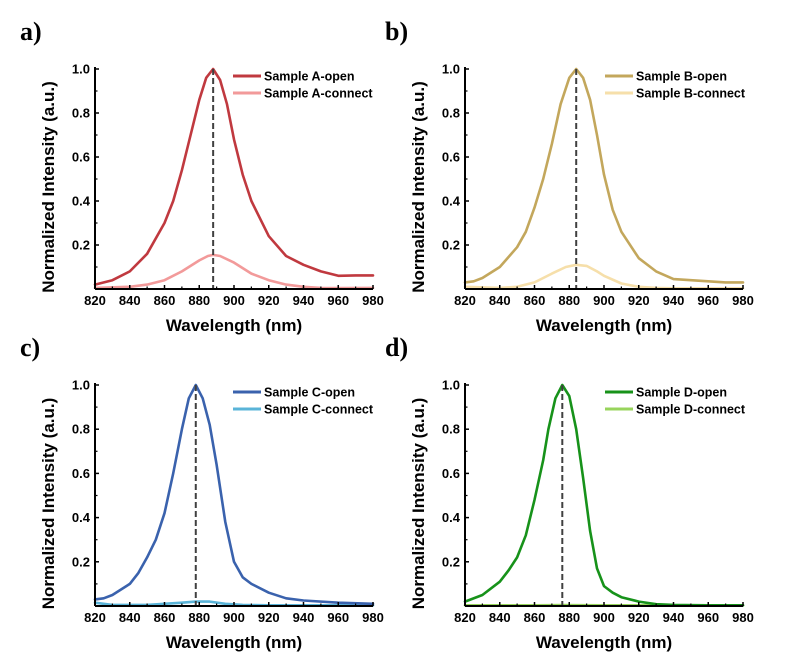 This screenshot has height=659, width=800. I want to click on legend-label: Sample A-open, so click(309, 77).